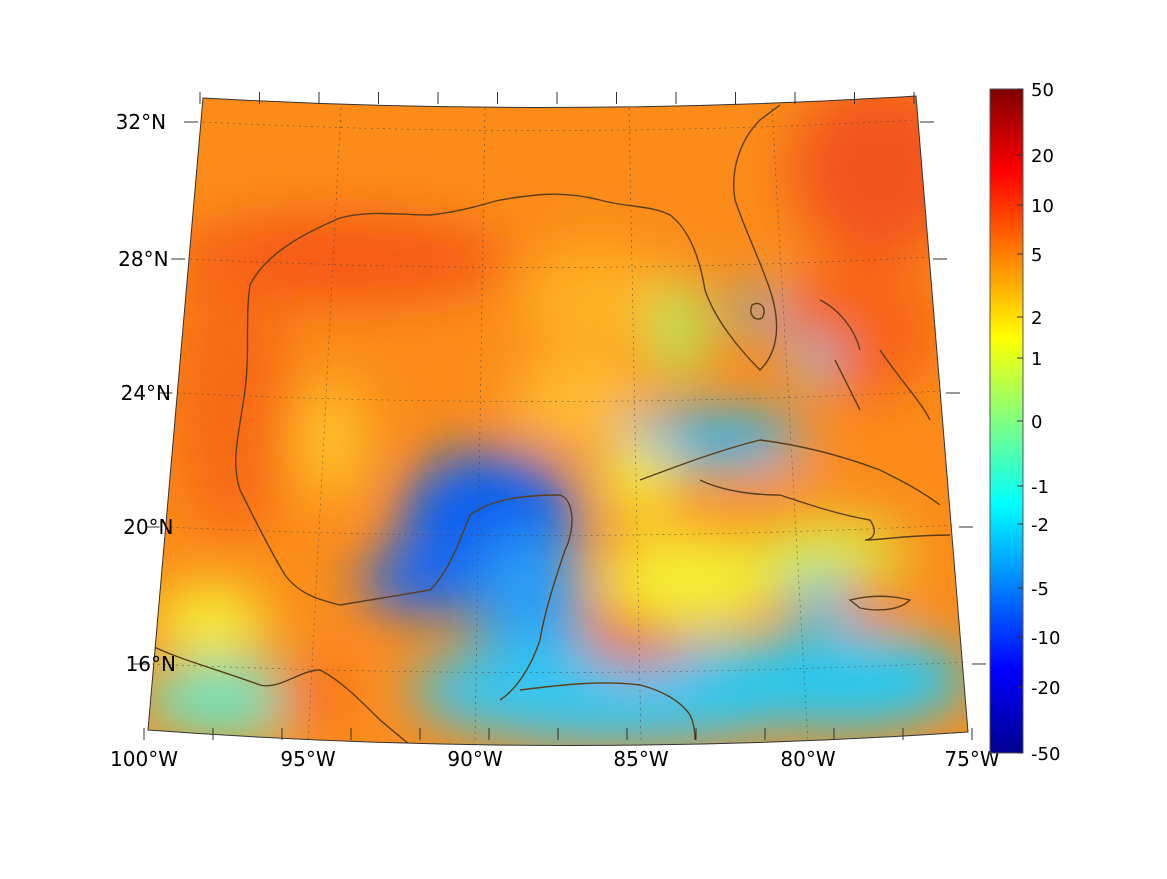 Image resolution: width=1167 pixels, height=879 pixels. Describe the element at coordinates (807, 759) in the screenshot. I see `lon-label: 80°W` at that location.